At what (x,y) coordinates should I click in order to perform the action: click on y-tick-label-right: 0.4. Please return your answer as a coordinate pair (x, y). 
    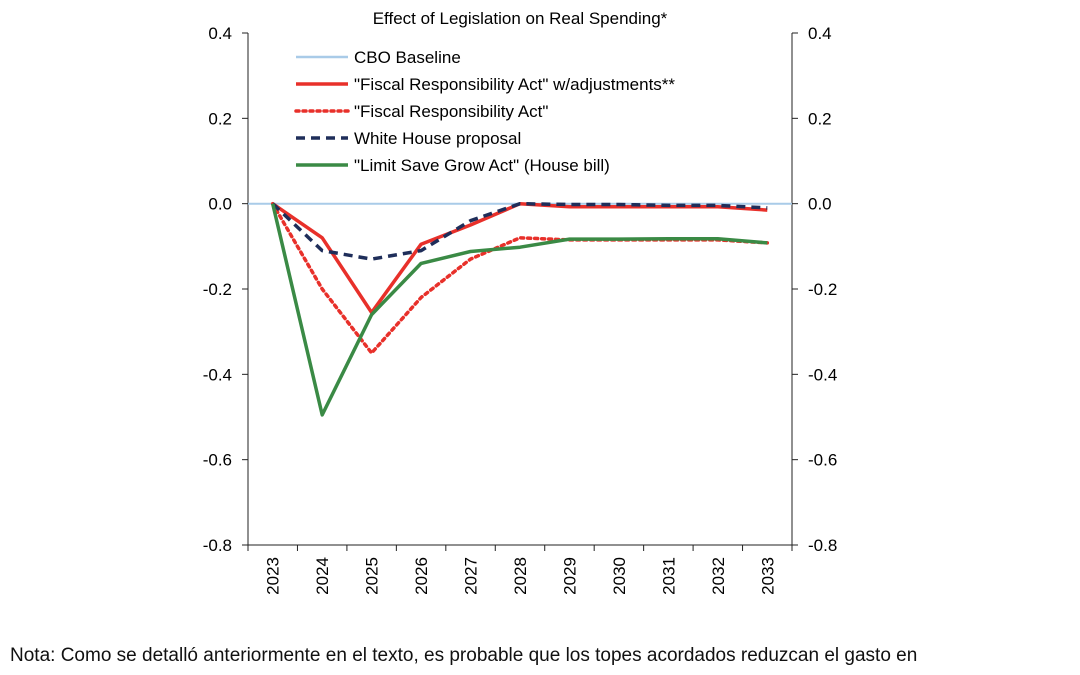
    Looking at the image, I should click on (820, 33).